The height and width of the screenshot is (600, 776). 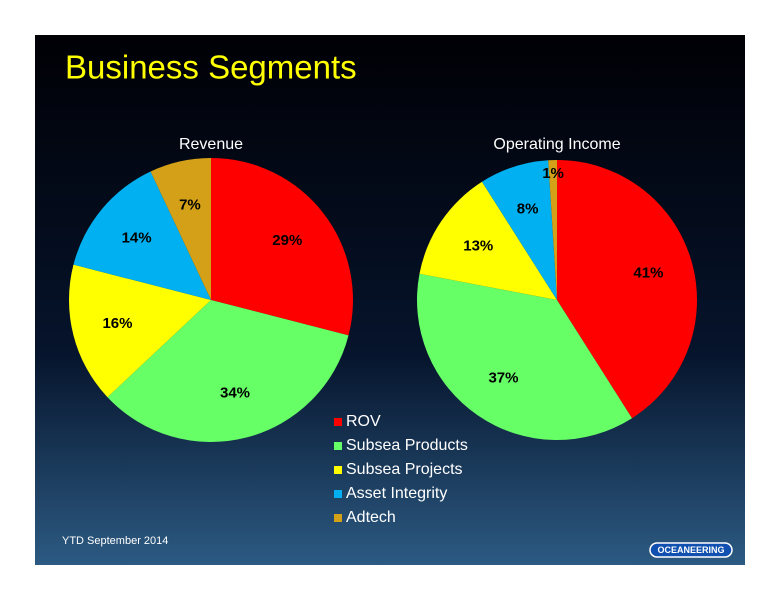 I want to click on slice-label: 37%, so click(x=503, y=378).